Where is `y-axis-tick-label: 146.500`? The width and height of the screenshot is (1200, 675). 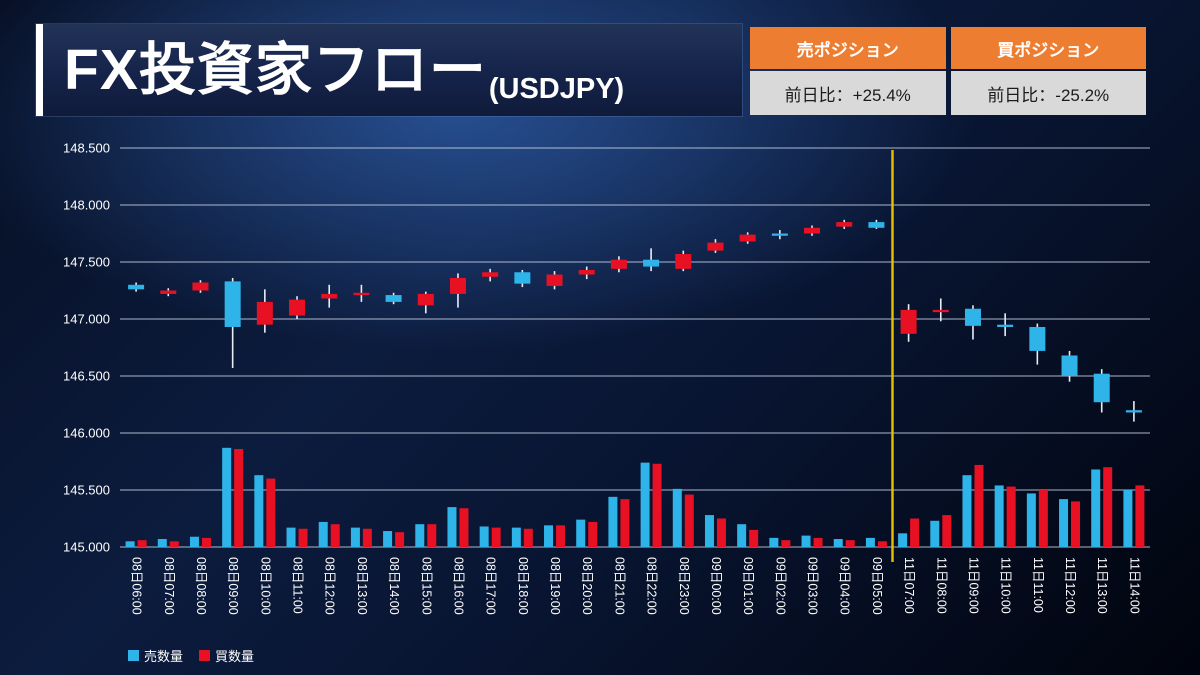 y-axis-tick-label: 146.500 is located at coordinates (86, 376).